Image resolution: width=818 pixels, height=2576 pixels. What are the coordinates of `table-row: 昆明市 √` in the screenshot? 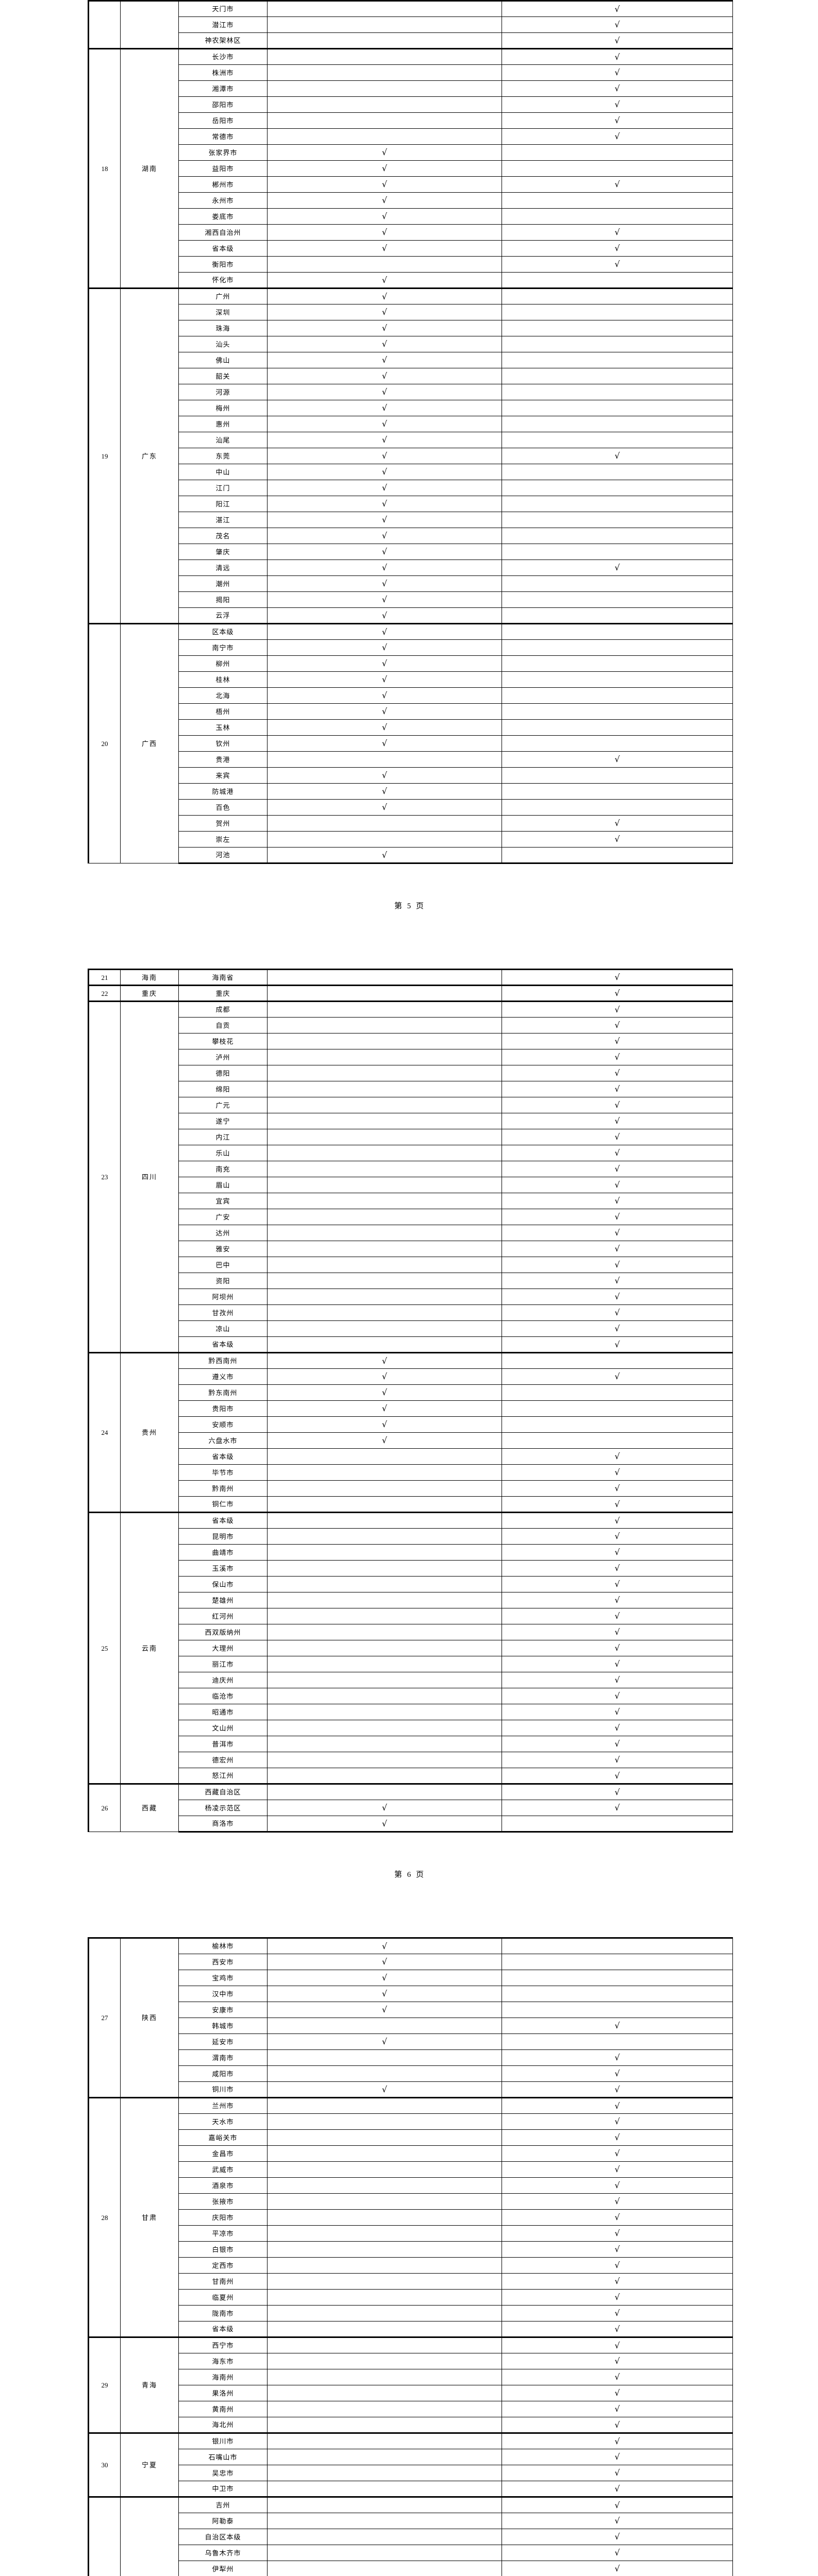 It's located at (411, 1536).